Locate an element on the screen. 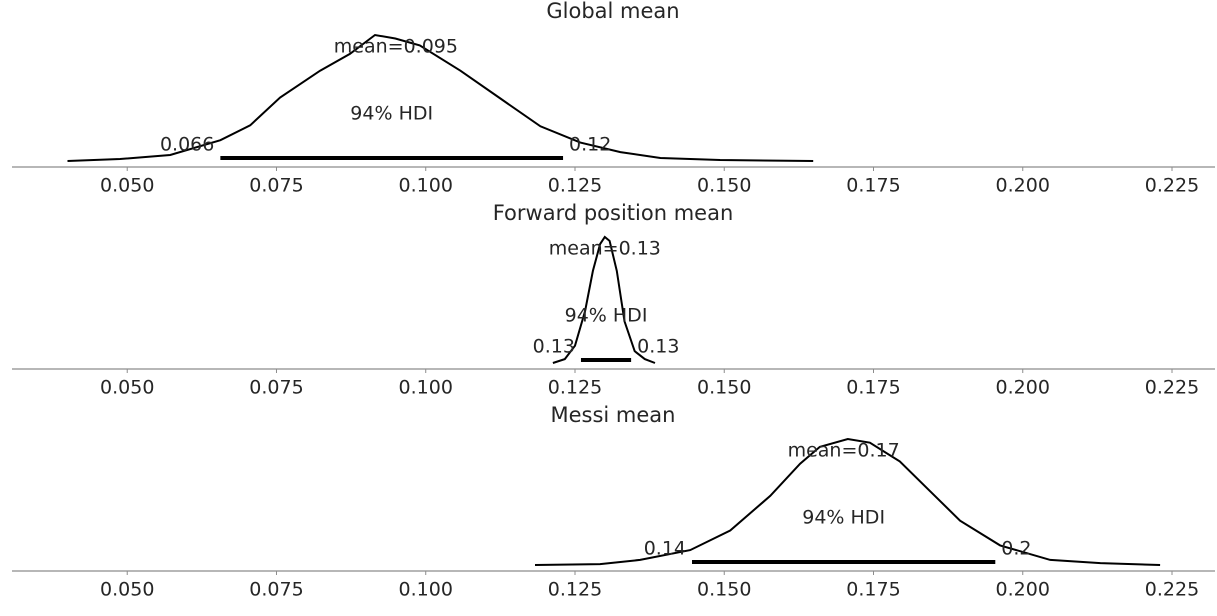 The image size is (1217, 616). panel-title: Messi mean is located at coordinates (613, 415).